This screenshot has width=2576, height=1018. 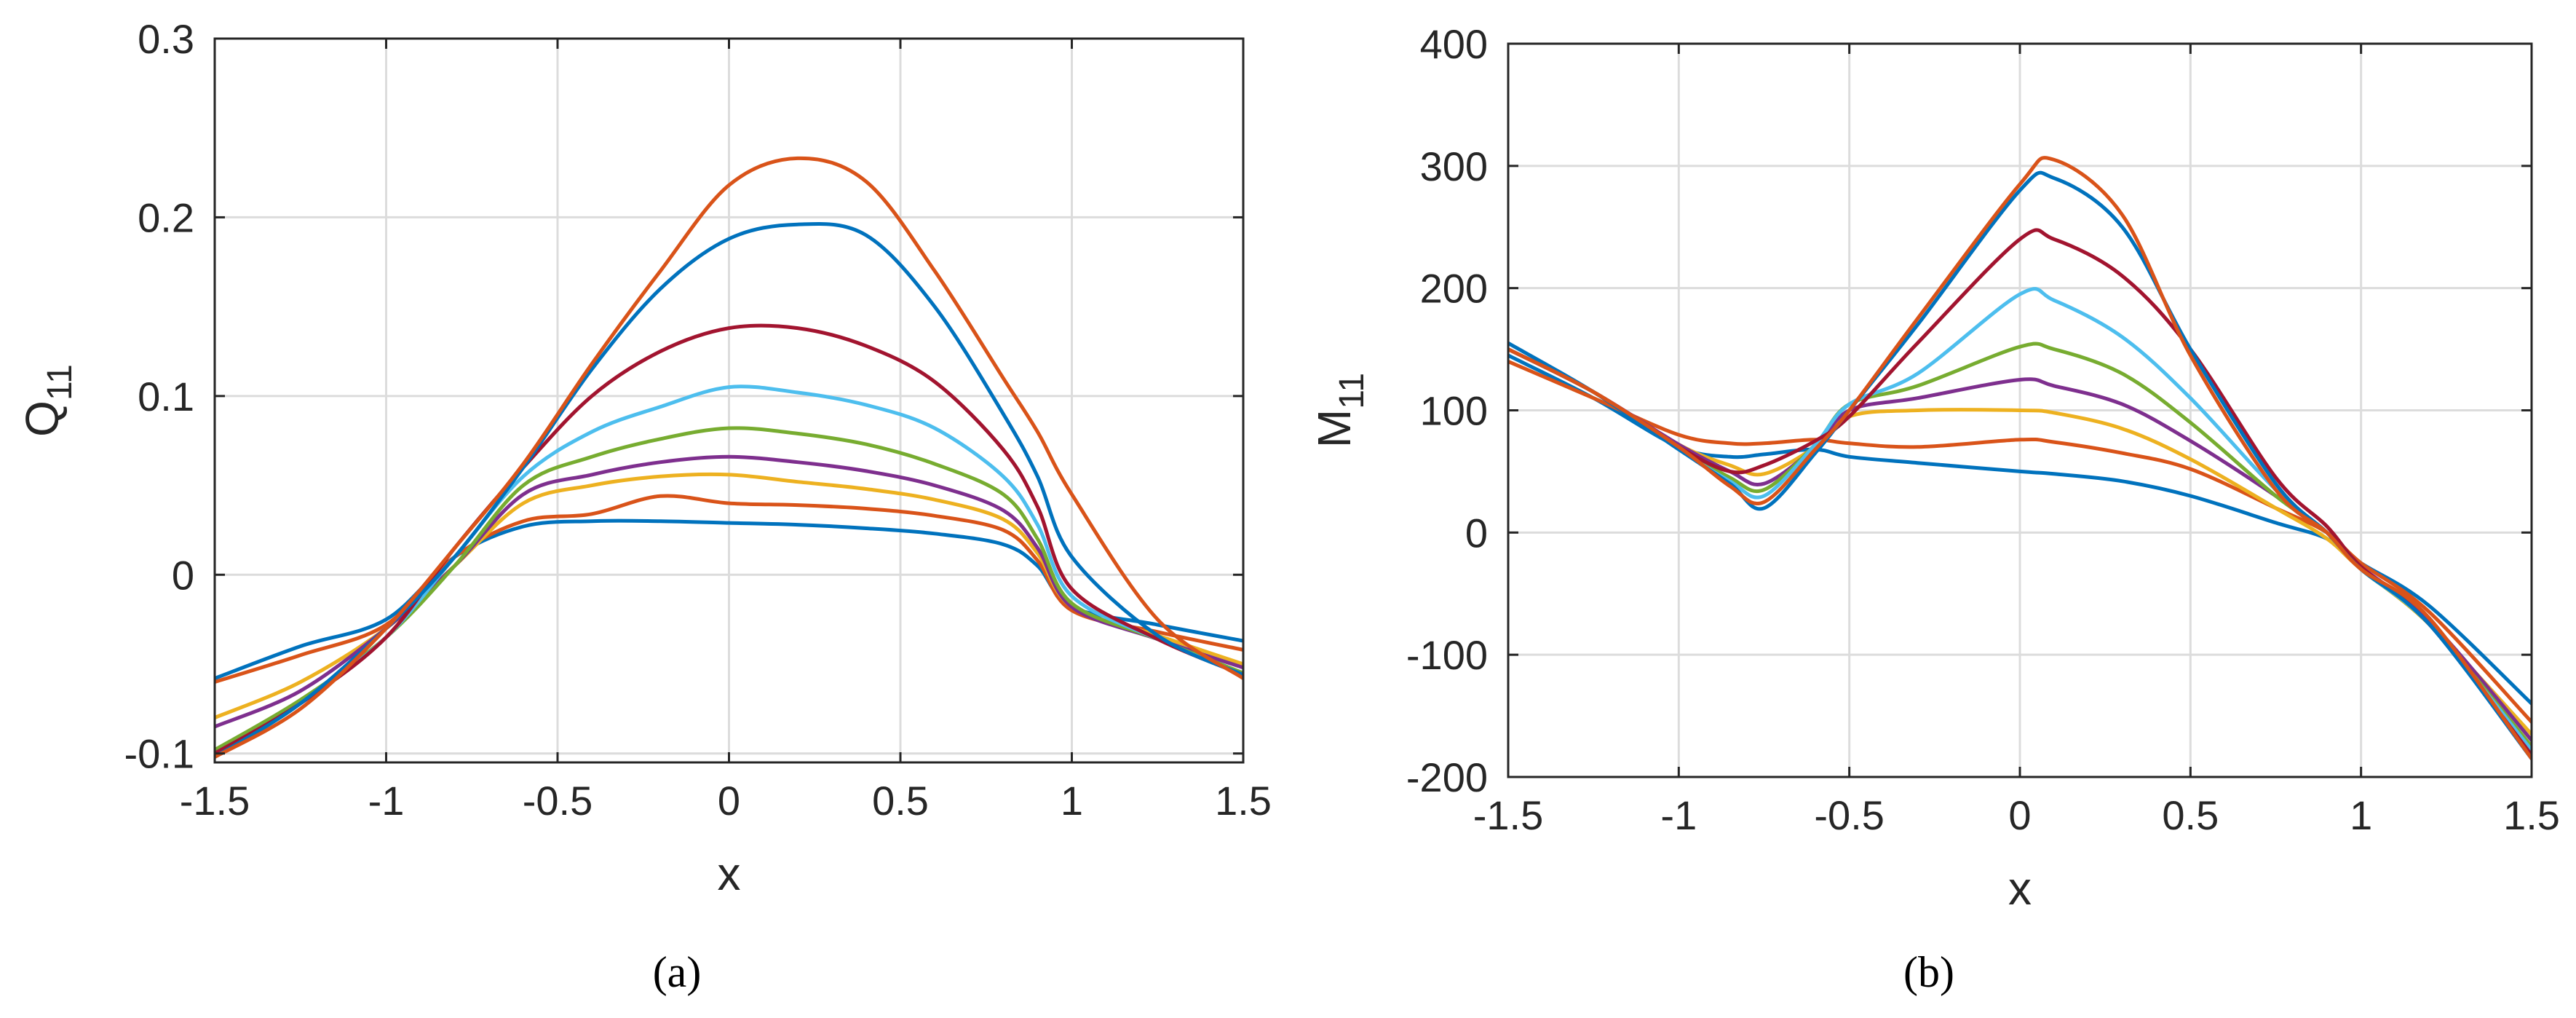 I want to click on y-axis-label: M11, so click(x=1339, y=411).